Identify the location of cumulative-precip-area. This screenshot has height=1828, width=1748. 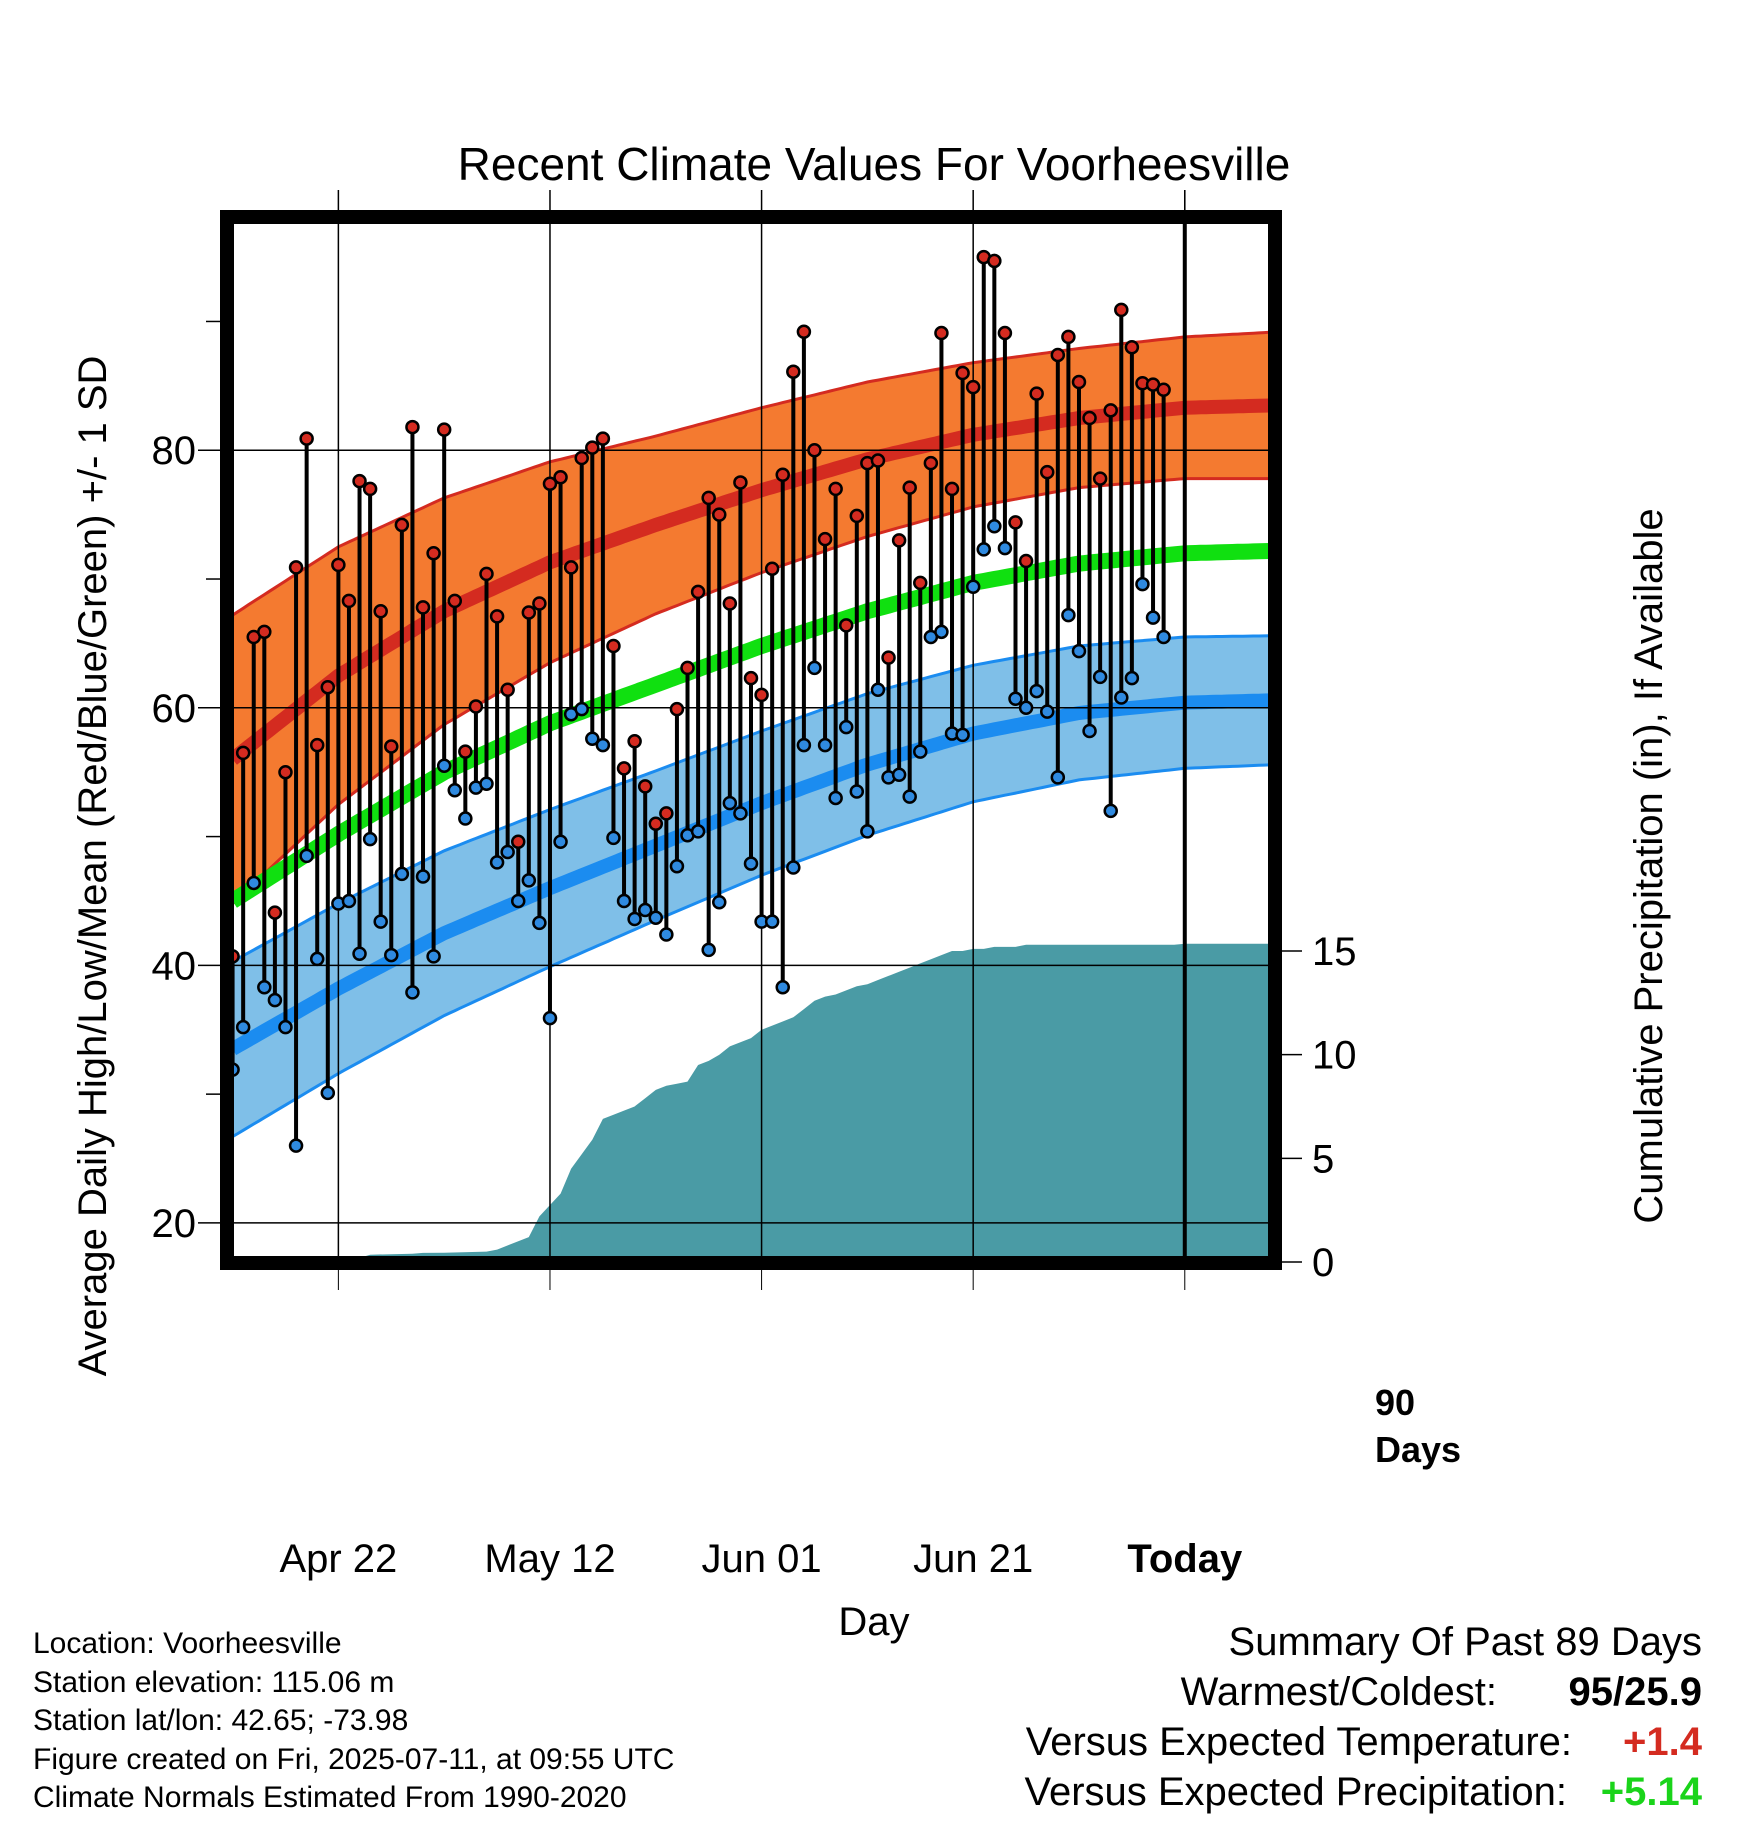
(810, 1100).